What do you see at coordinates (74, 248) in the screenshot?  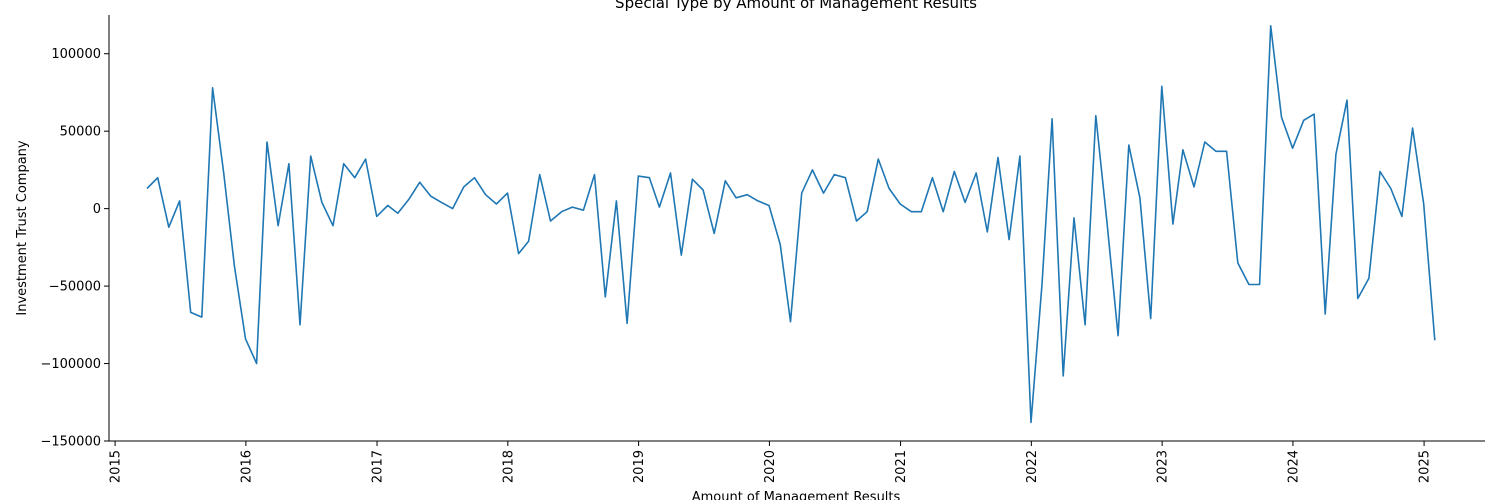 I see `y-axis-ticks: 100000 50000 0 −50000 −100000 −150000` at bounding box center [74, 248].